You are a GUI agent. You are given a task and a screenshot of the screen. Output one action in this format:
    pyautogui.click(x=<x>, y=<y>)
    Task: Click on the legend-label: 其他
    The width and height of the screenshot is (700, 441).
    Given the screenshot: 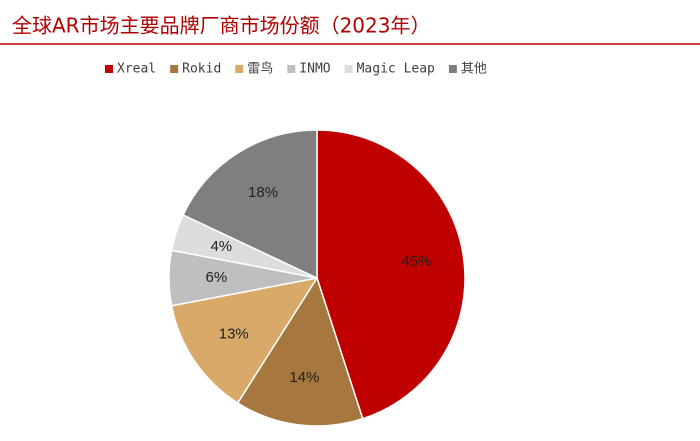 What is the action you would take?
    pyautogui.click(x=474, y=69)
    